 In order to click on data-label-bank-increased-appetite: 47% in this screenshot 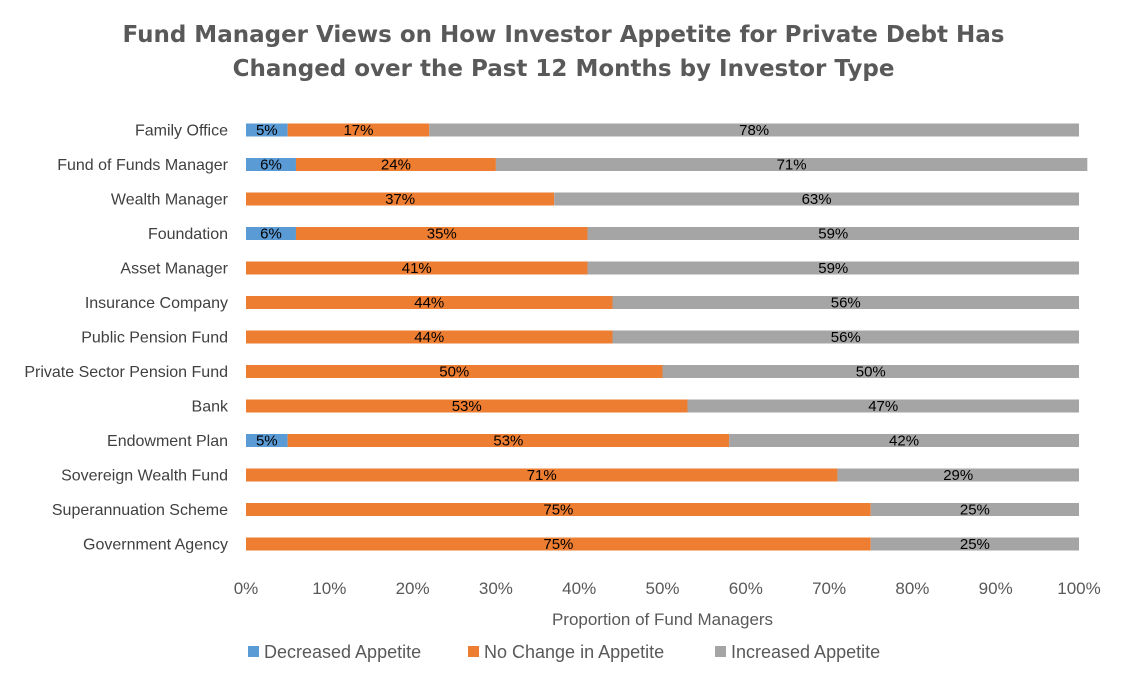, I will do `click(883, 406)`.